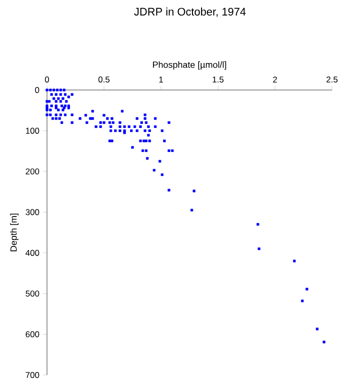 This screenshot has height=384, width=343. Describe the element at coordinates (14, 233) in the screenshot. I see `y-axis-title: Depth [m]` at that location.